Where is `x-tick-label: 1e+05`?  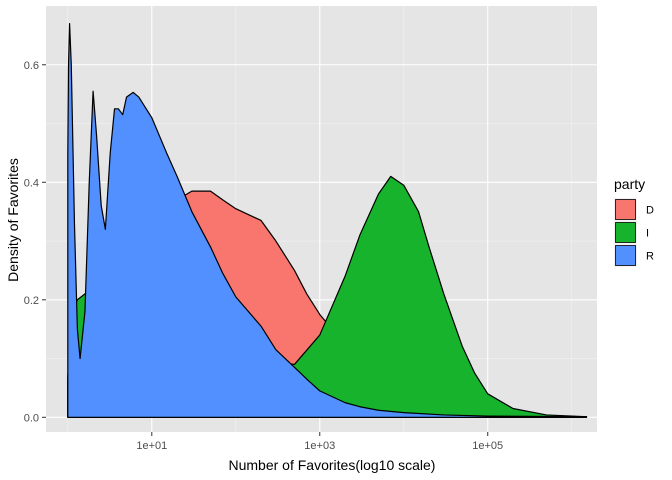
x-tick-label: 1e+05 is located at coordinates (487, 446).